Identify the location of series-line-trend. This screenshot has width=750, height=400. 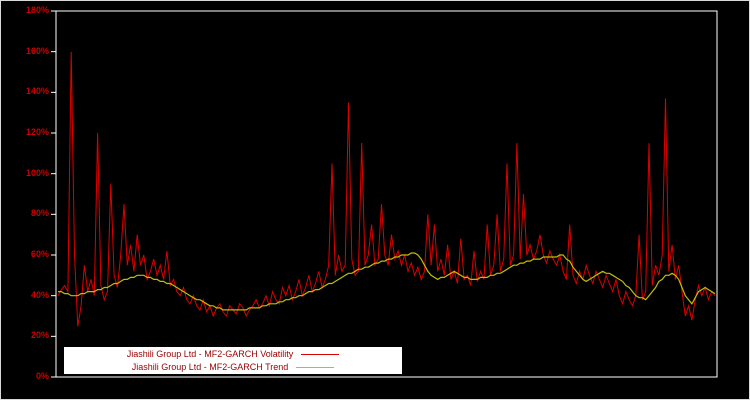
(387, 281).